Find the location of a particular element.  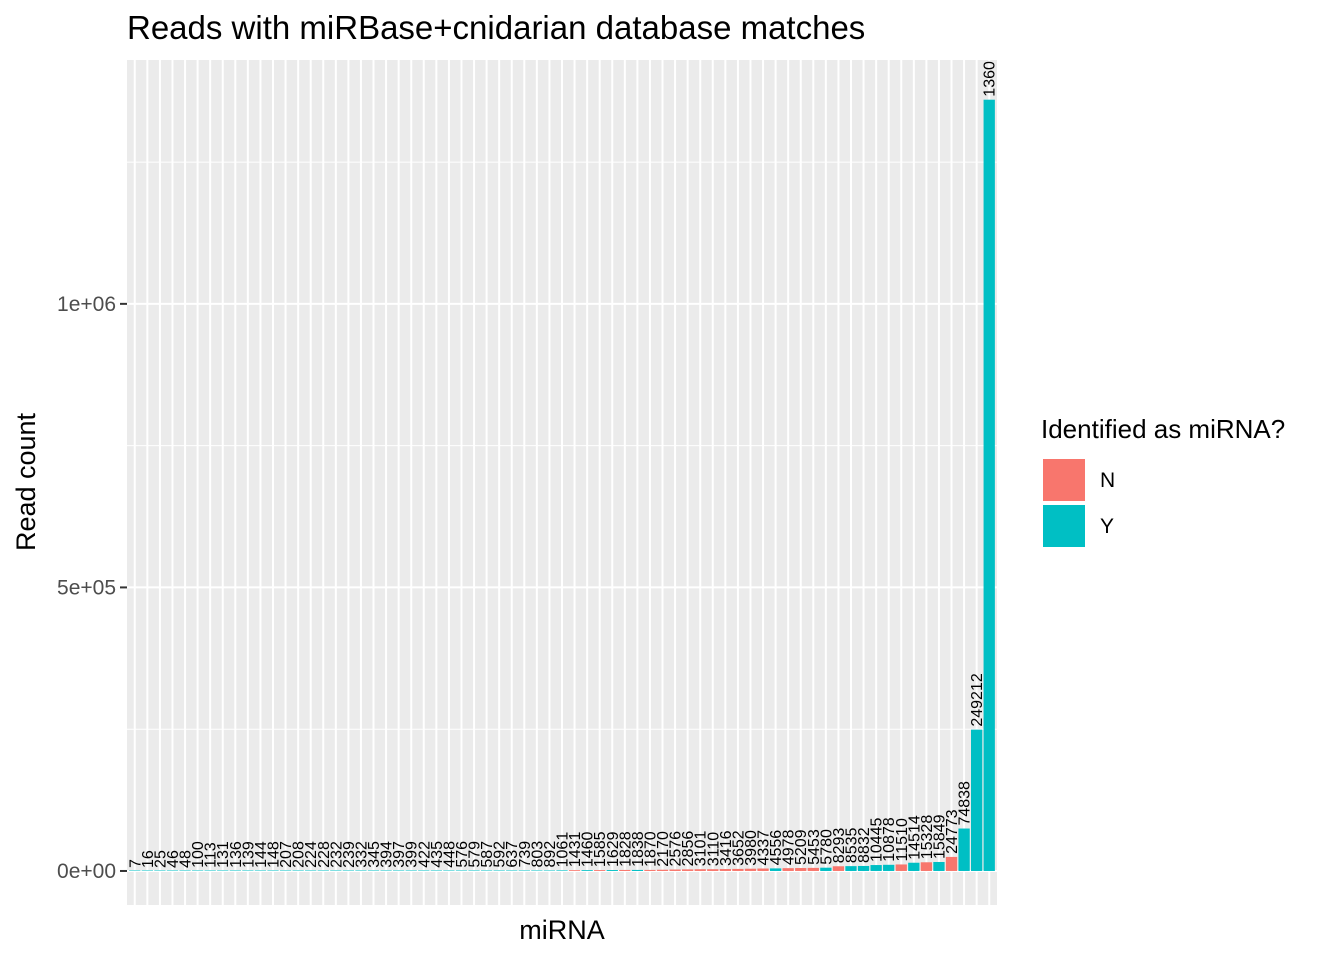

bar-value-label: 228 is located at coordinates (324, 854).